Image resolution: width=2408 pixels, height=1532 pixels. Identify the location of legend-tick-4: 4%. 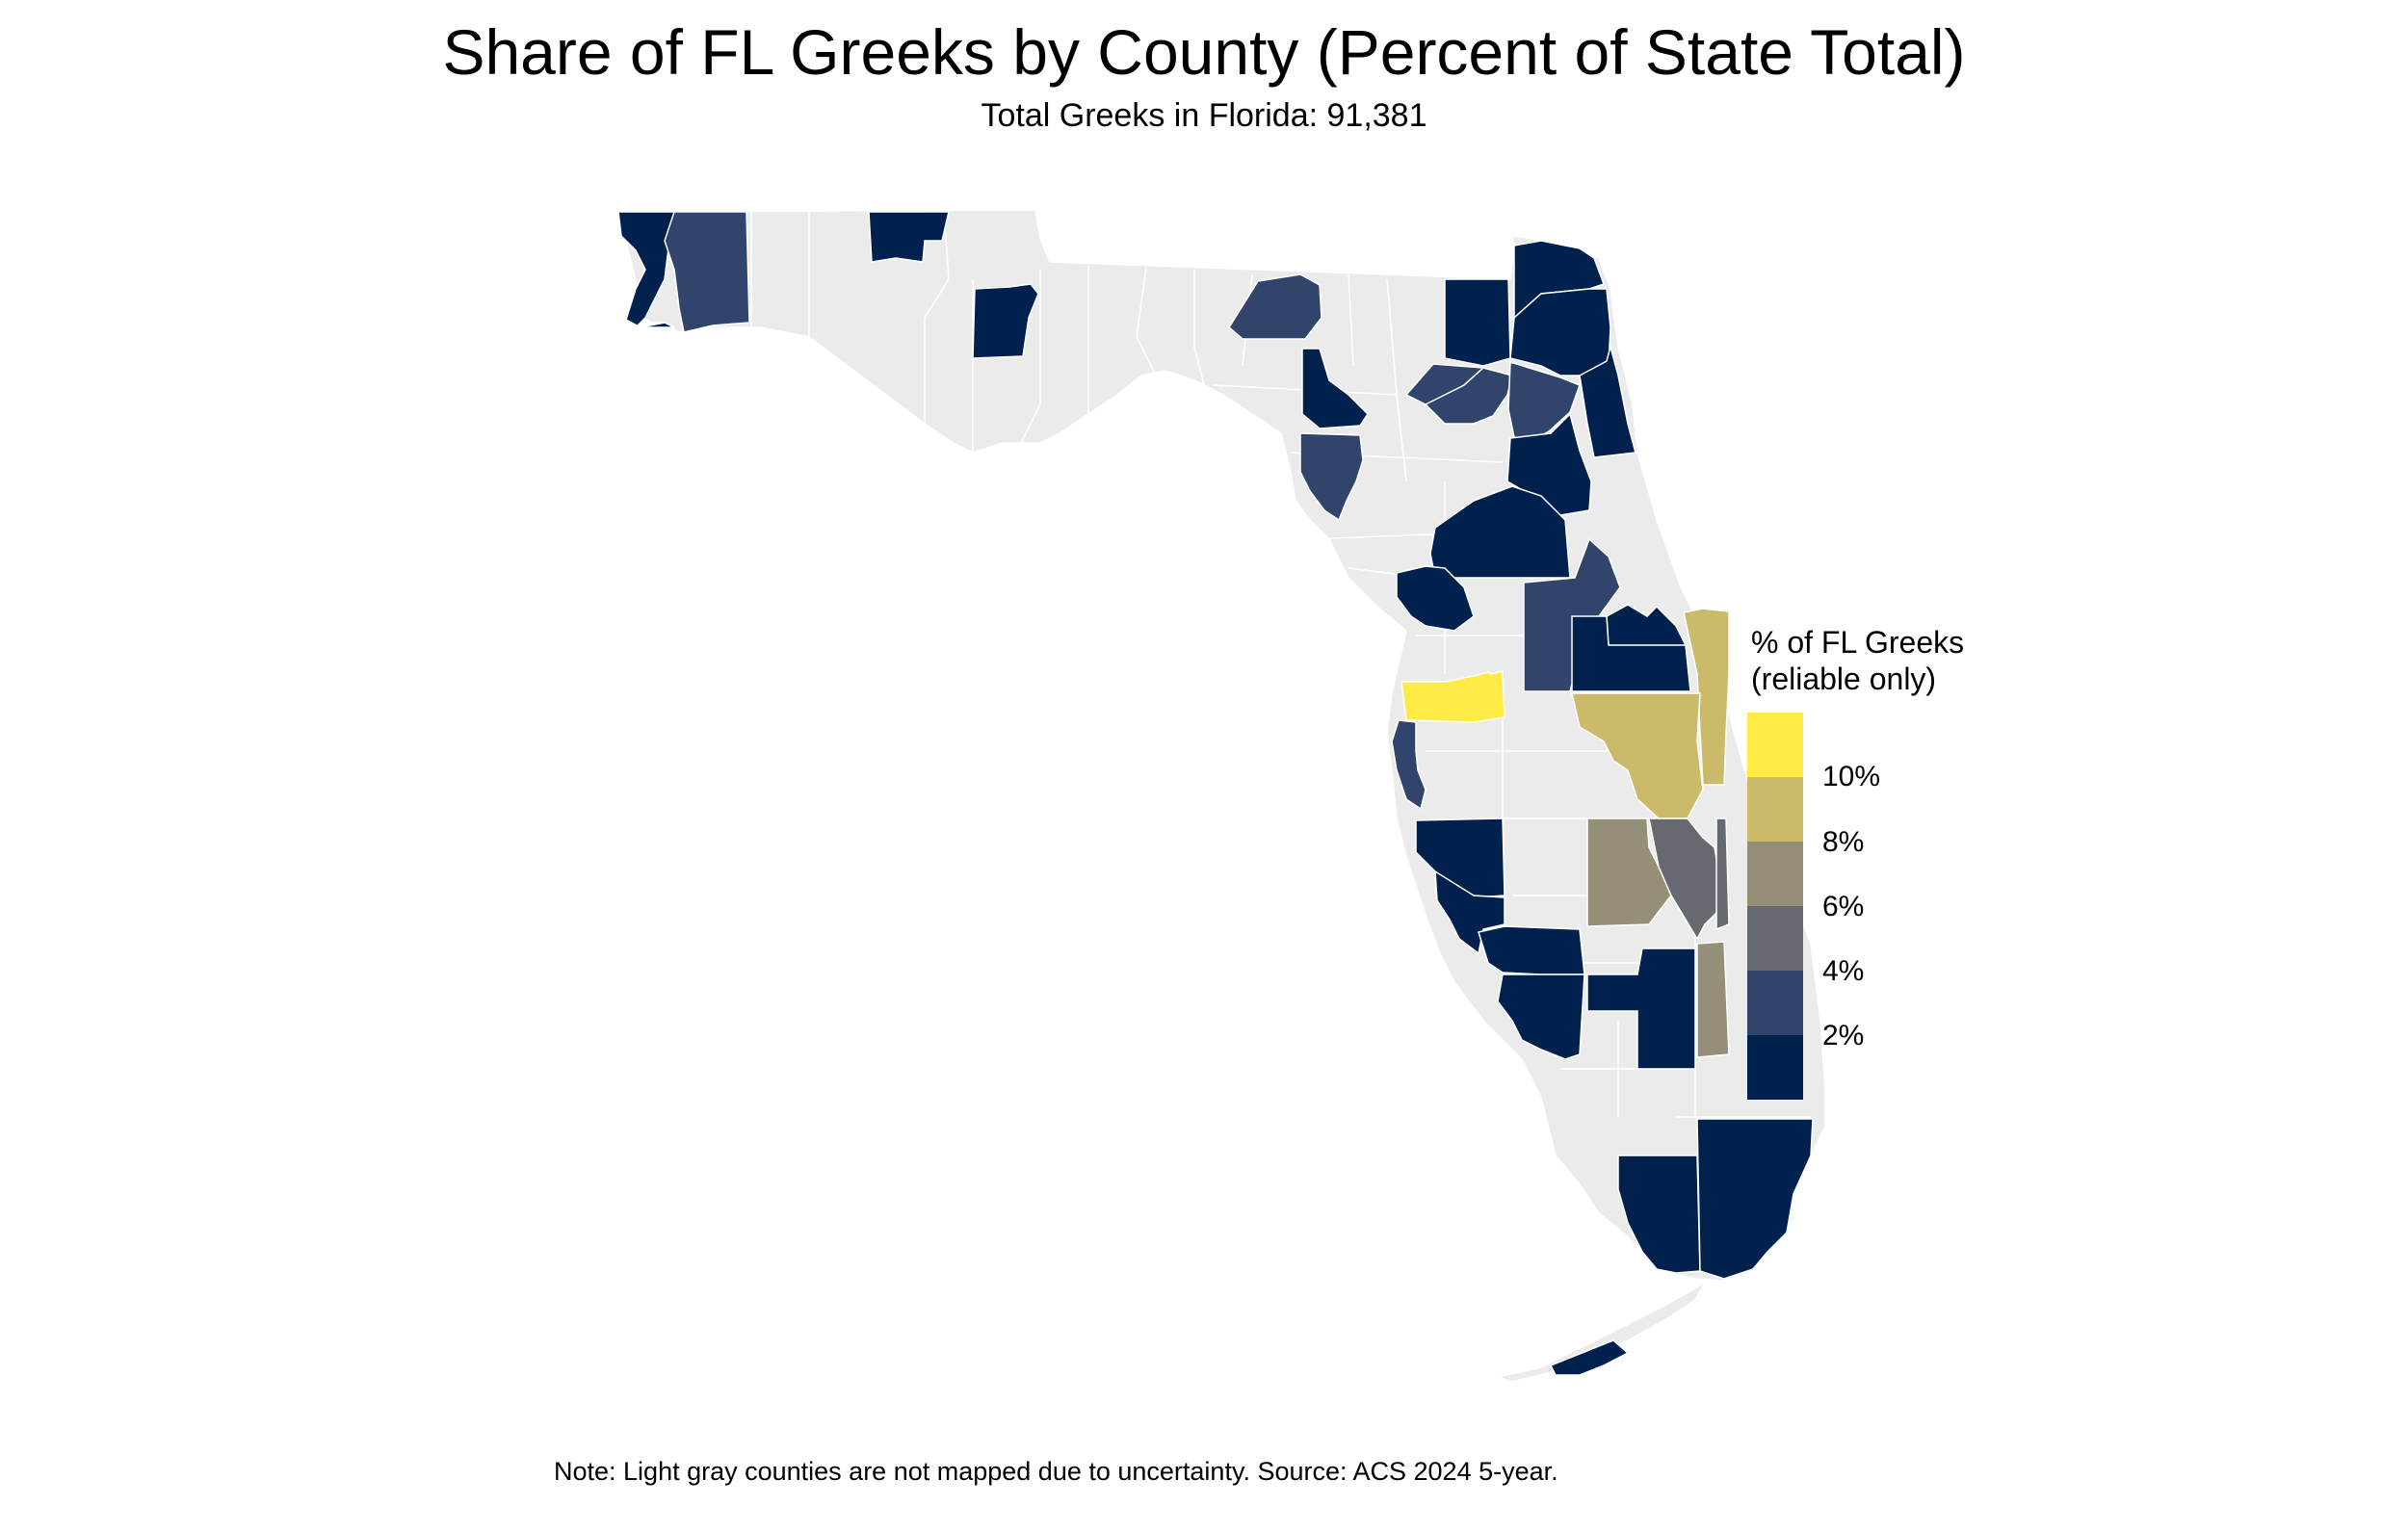
(1843, 971).